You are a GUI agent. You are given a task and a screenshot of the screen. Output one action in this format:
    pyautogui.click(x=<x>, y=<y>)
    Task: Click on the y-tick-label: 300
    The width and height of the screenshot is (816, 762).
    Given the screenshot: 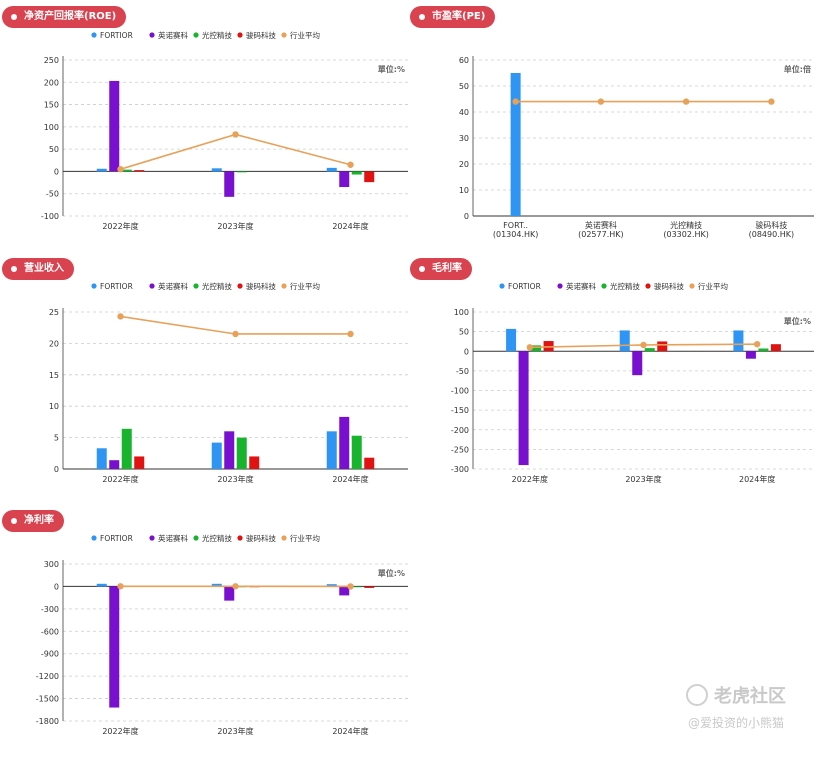 What is the action you would take?
    pyautogui.click(x=51, y=564)
    